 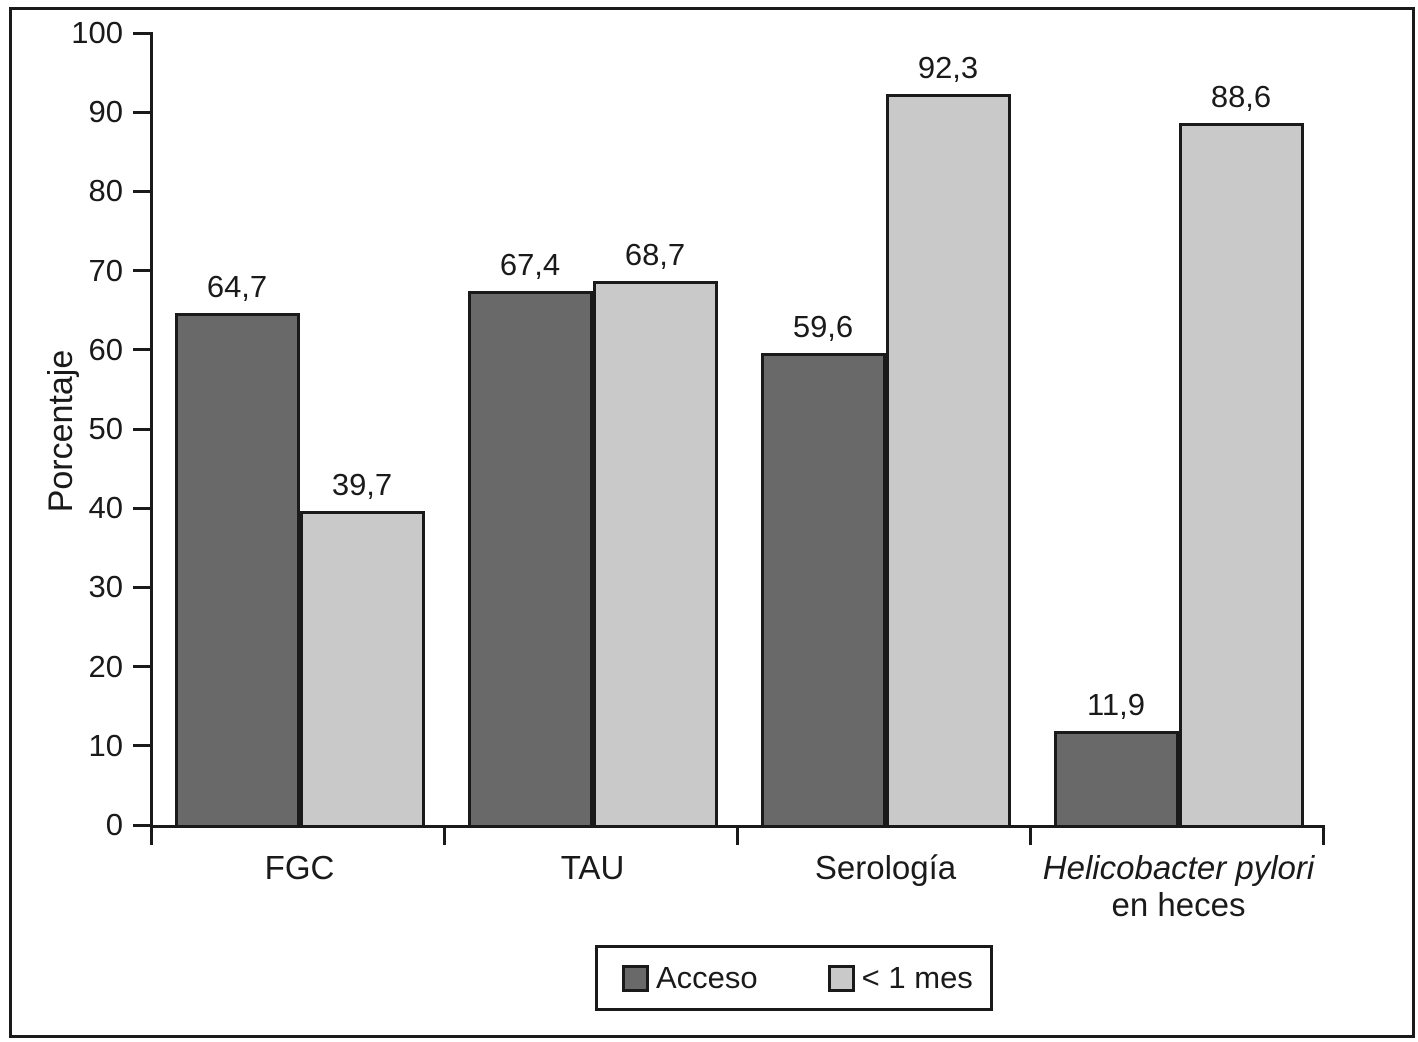 I want to click on bar-value-label: 88,6, so click(x=1241, y=97).